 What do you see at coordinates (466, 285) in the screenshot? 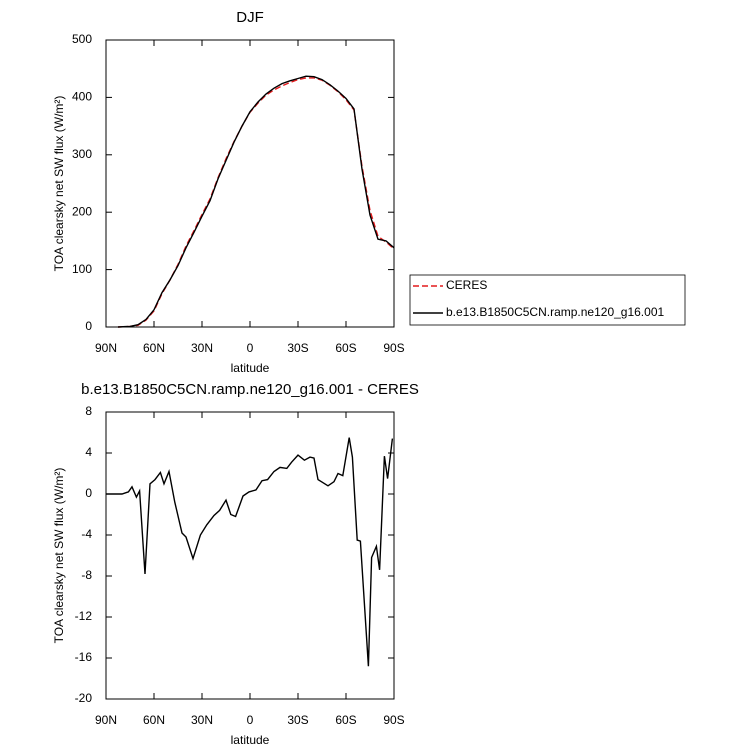
I see `legend-label: CERES` at bounding box center [466, 285].